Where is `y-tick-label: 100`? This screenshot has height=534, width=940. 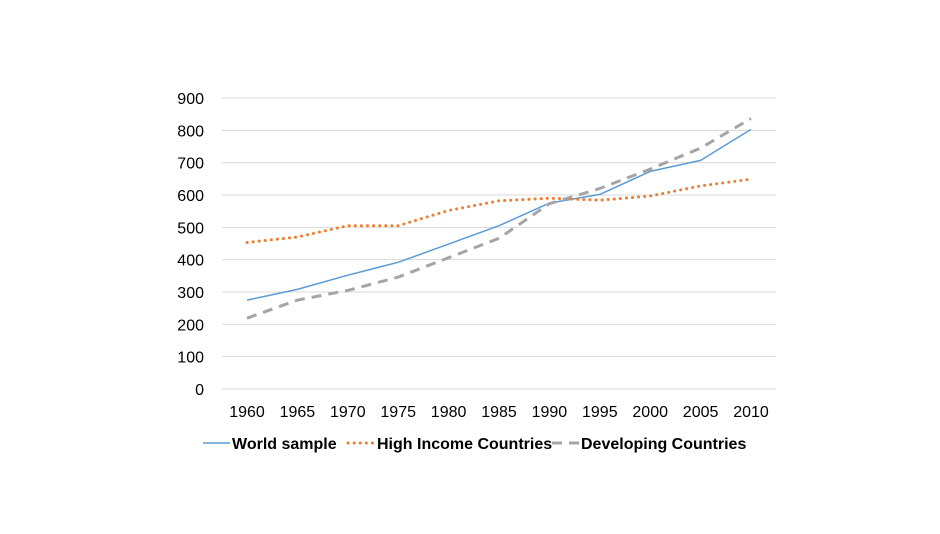 y-tick-label: 100 is located at coordinates (190, 358).